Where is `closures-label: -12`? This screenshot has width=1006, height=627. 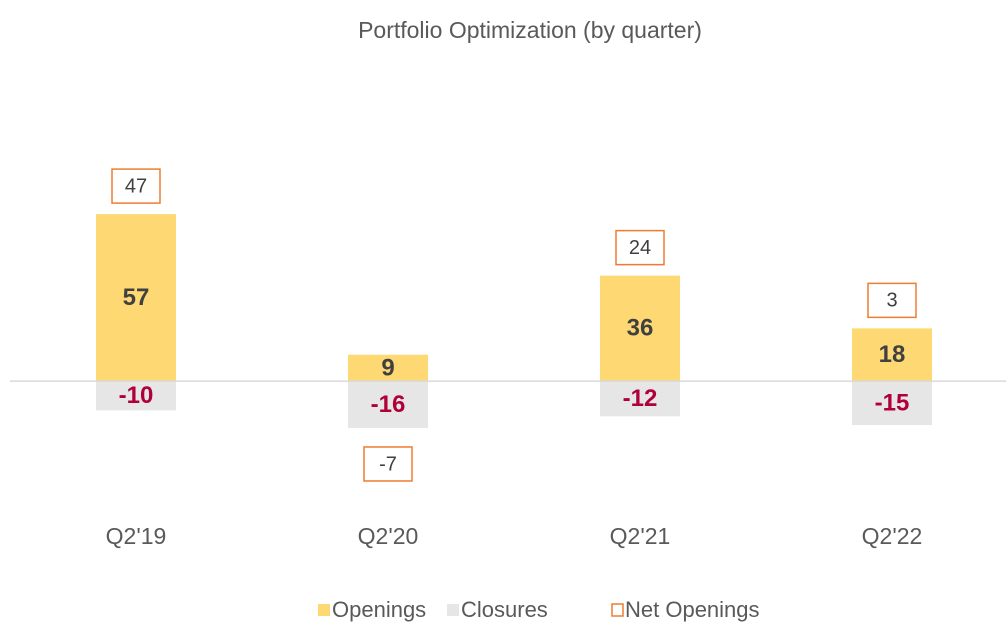
closures-label: -12 is located at coordinates (640, 398).